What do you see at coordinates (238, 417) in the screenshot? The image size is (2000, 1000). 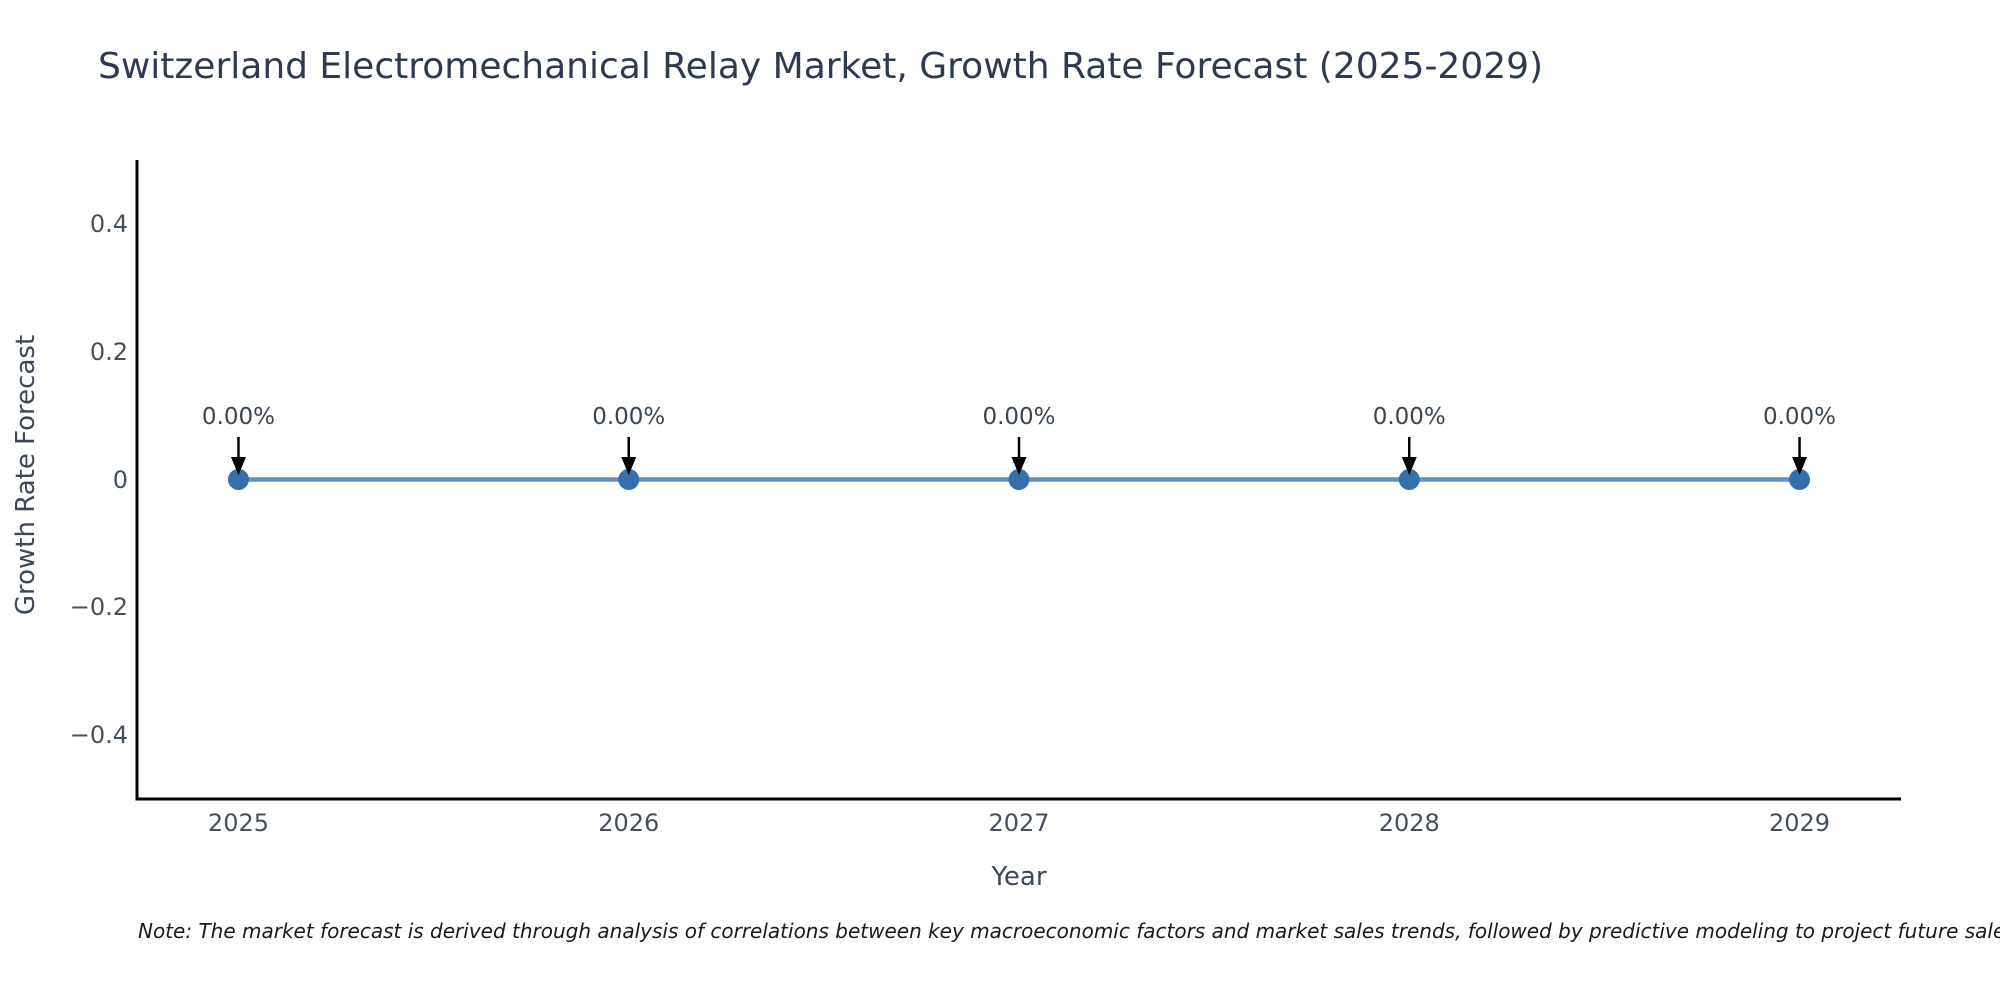 I see `point-annotation-2025: 0.00%` at bounding box center [238, 417].